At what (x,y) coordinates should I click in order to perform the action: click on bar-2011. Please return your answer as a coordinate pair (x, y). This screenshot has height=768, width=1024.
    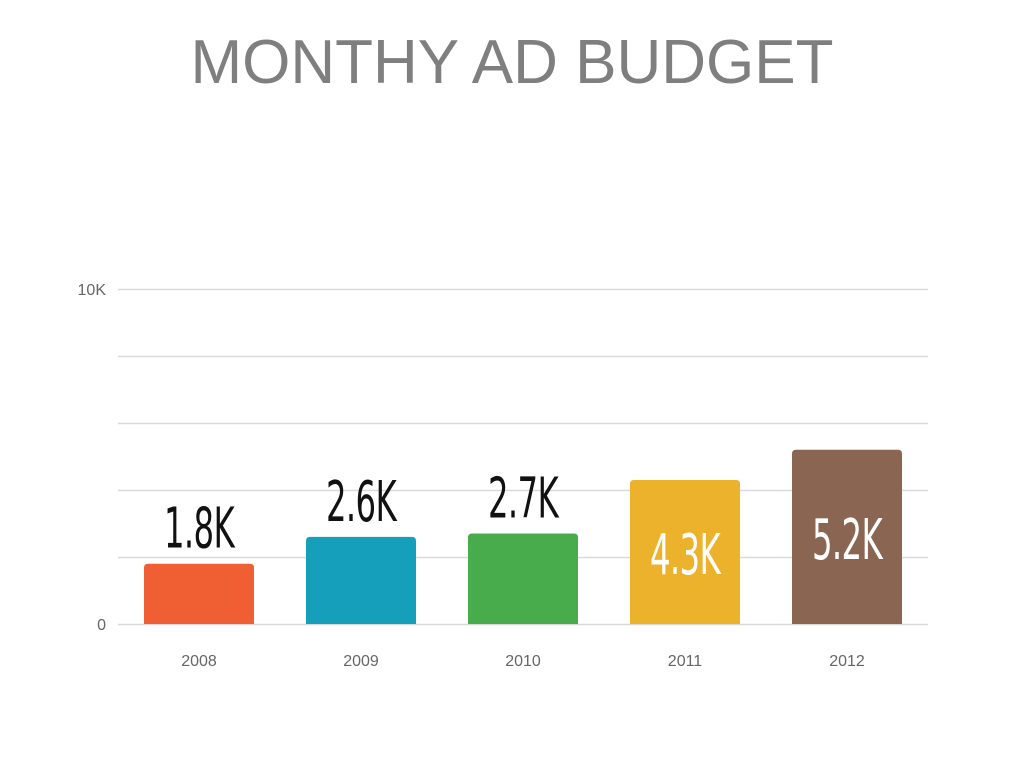
    Looking at the image, I should click on (685, 551).